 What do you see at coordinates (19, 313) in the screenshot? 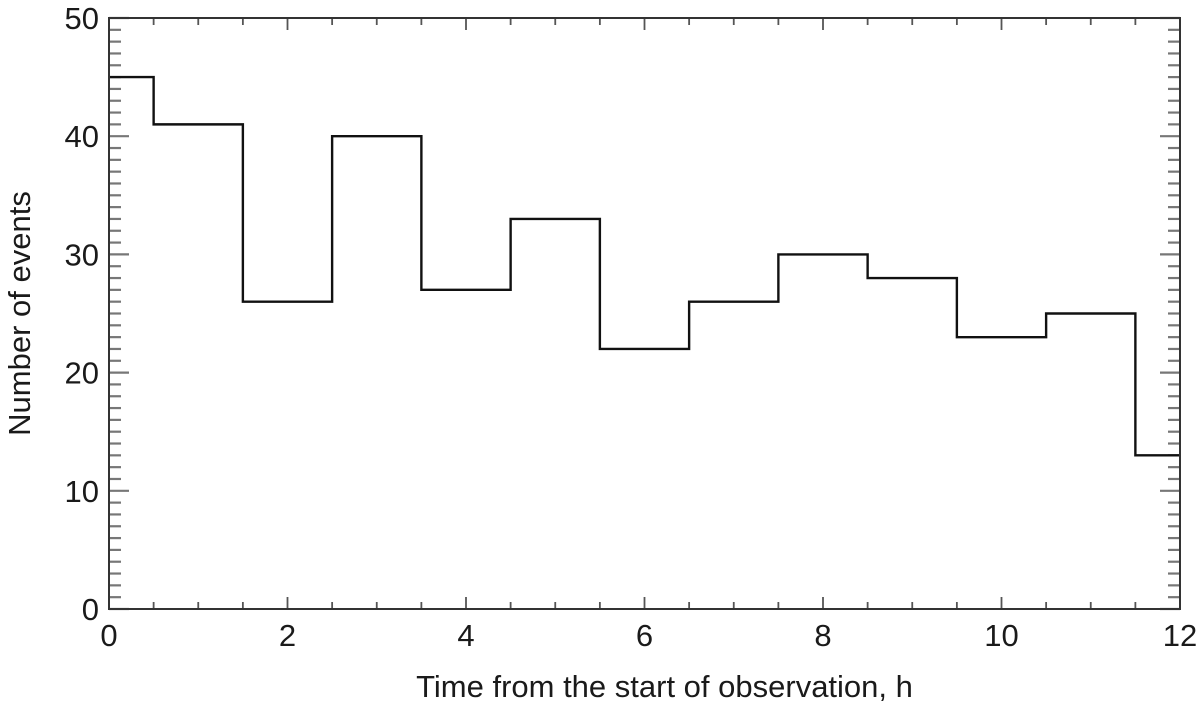
I see `y-axis-label: Number of events` at bounding box center [19, 313].